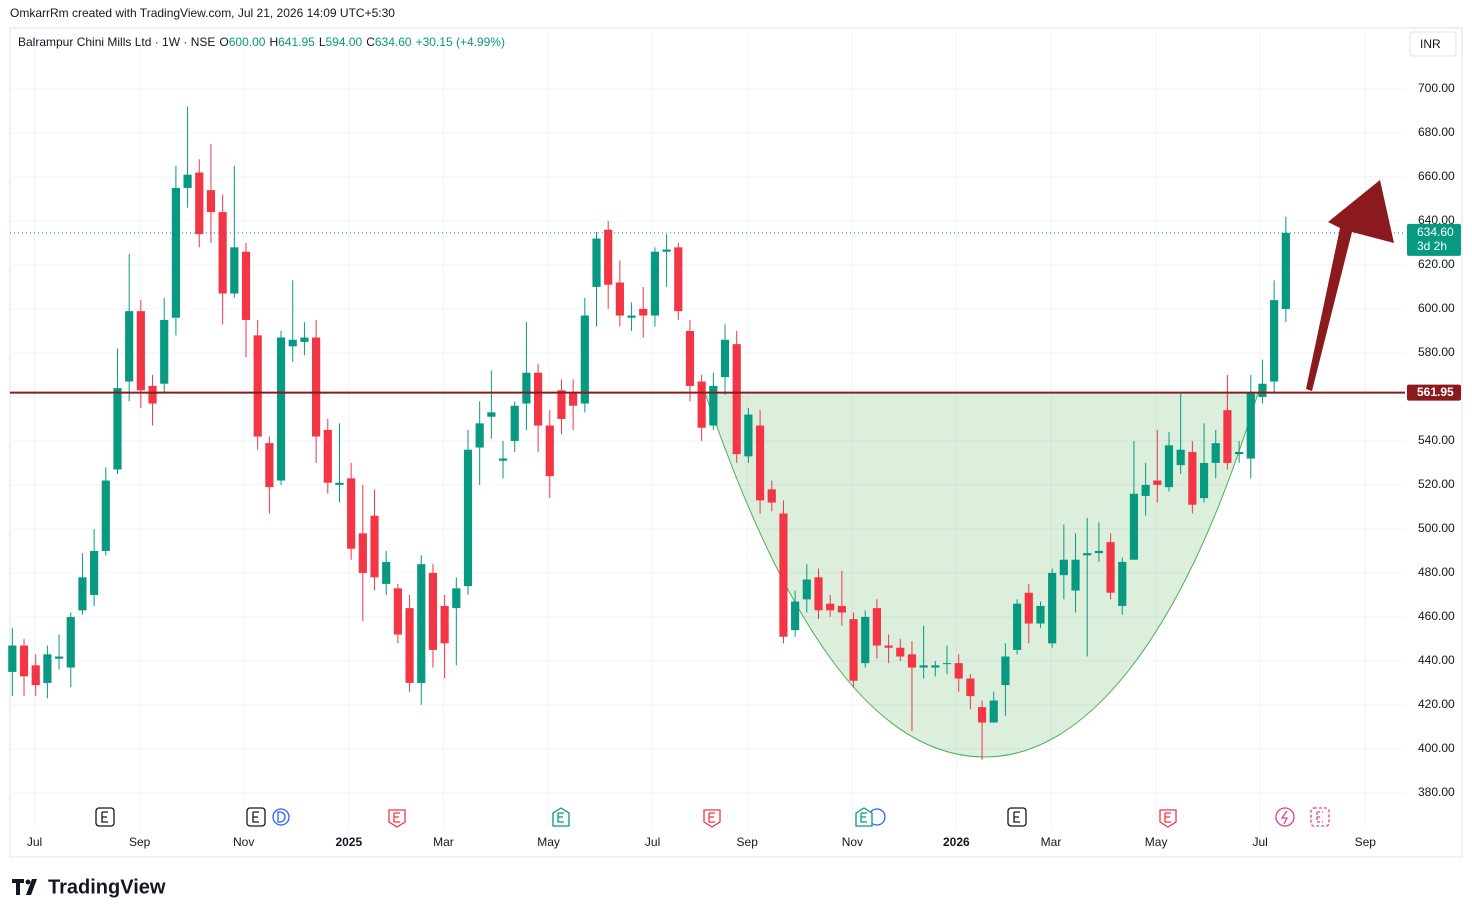 The width and height of the screenshot is (1472, 922). Describe the element at coordinates (1436, 352) in the screenshot. I see `y-tick-label: 580.00` at that location.